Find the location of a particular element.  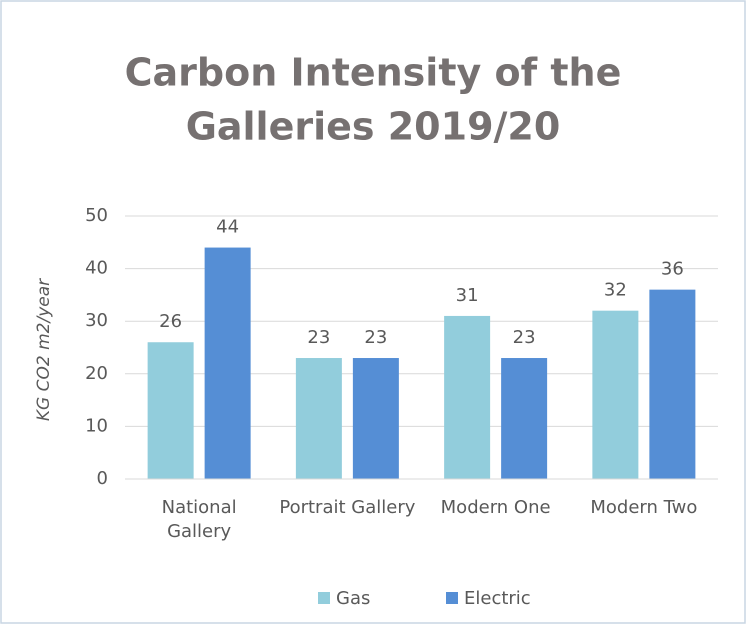

x-tick-label: National Gallery is located at coordinates (199, 519).